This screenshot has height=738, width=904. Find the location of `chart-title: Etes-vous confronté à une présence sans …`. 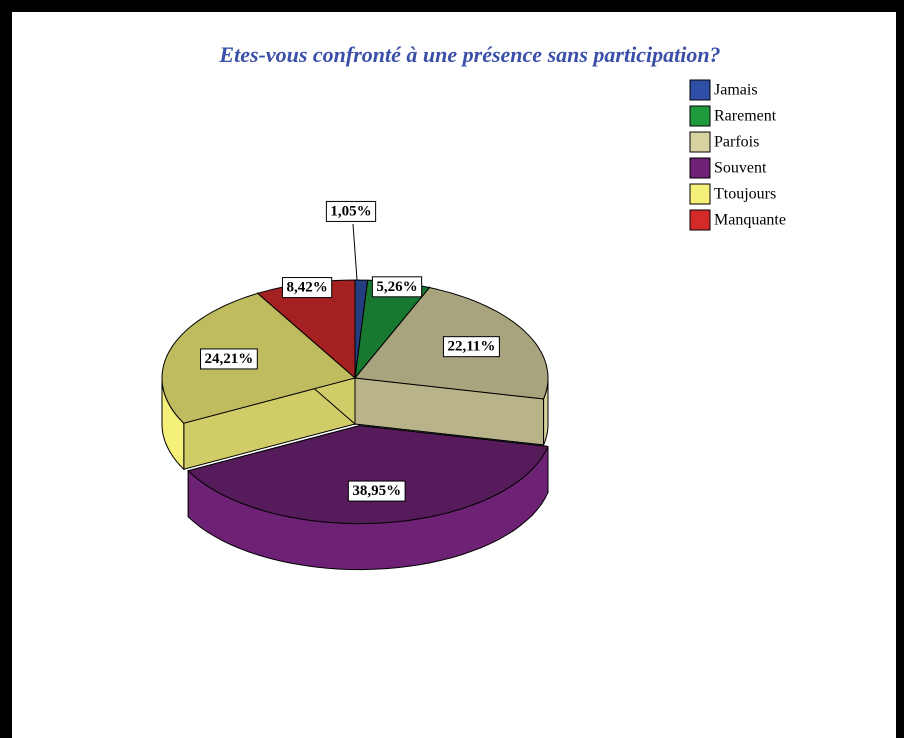

chart-title: Etes-vous confronté à une présence sans … is located at coordinates (469, 54).